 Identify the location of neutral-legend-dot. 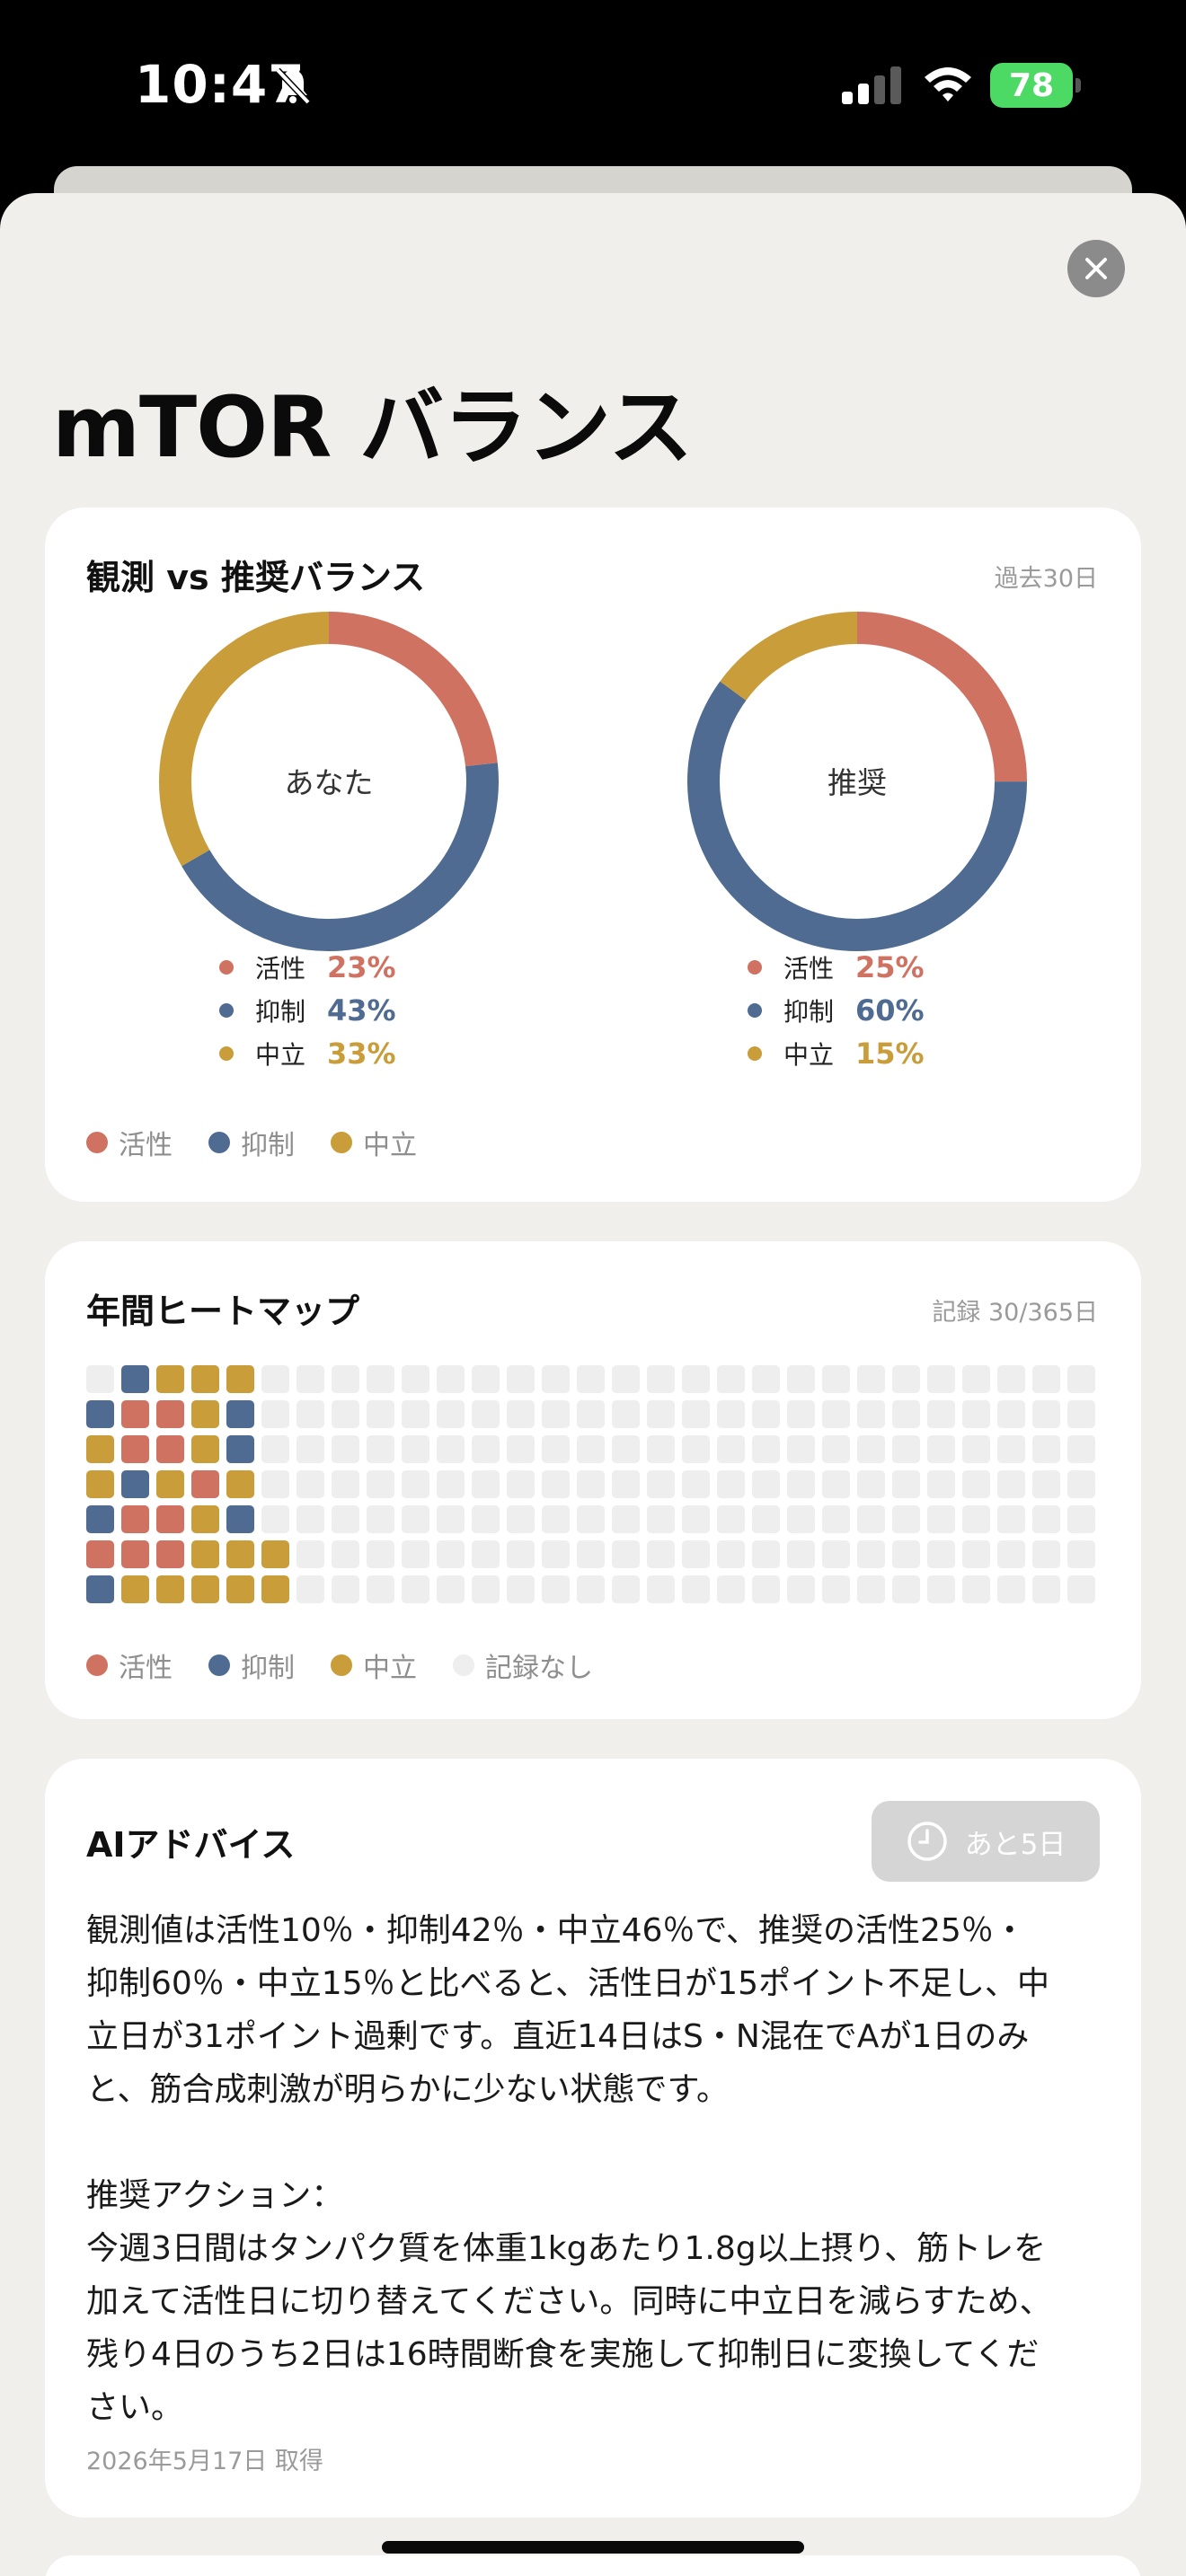
(341, 1142).